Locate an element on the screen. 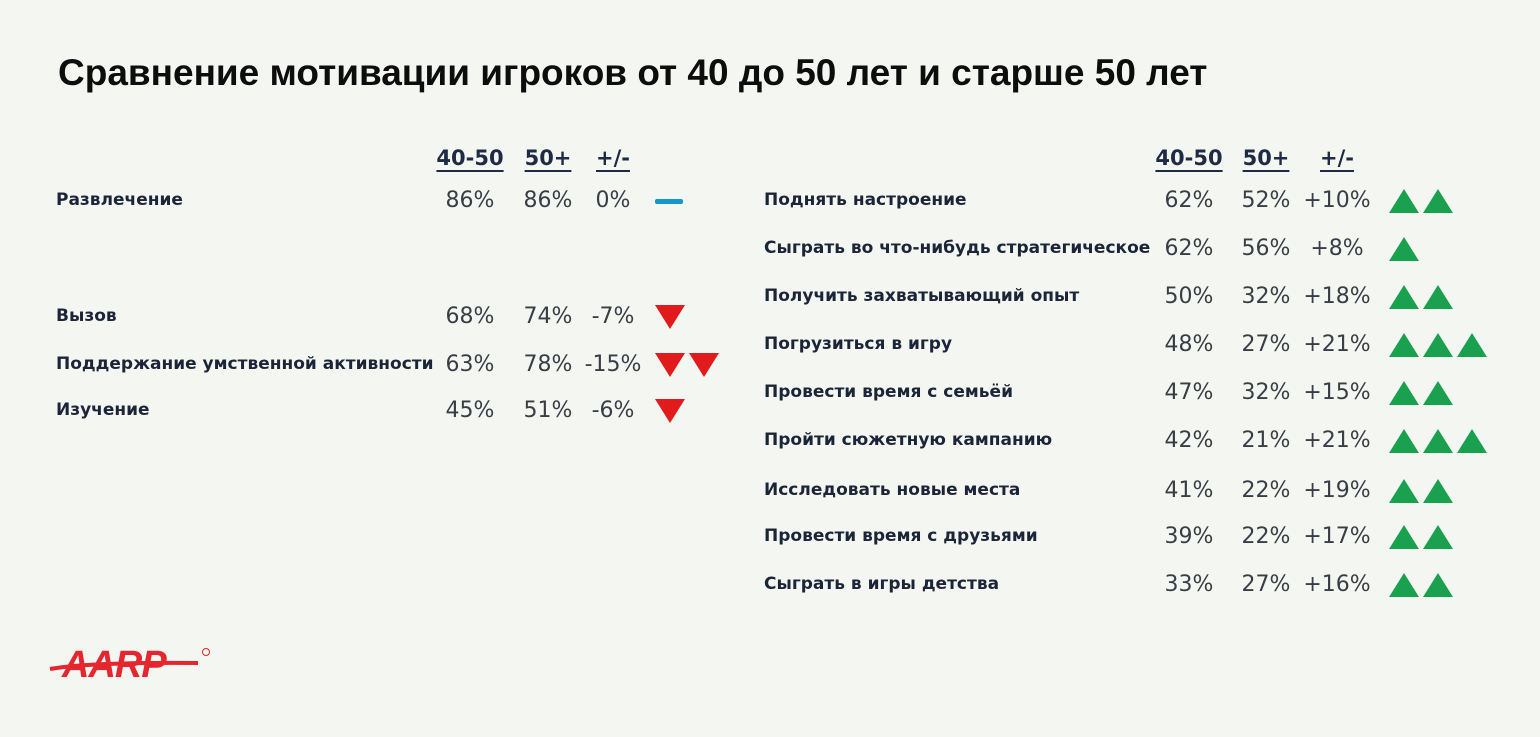  right-row-label: Пройти сюжетную кампанию is located at coordinates (908, 440).